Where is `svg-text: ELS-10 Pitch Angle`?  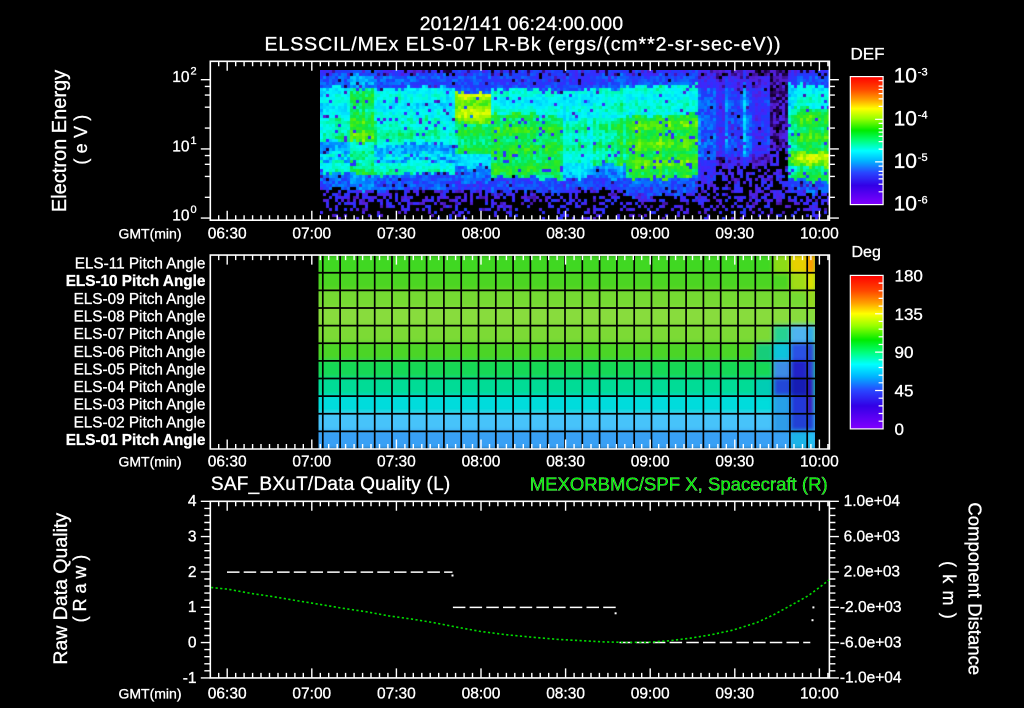
svg-text: ELS-10 Pitch Angle is located at coordinates (136, 281).